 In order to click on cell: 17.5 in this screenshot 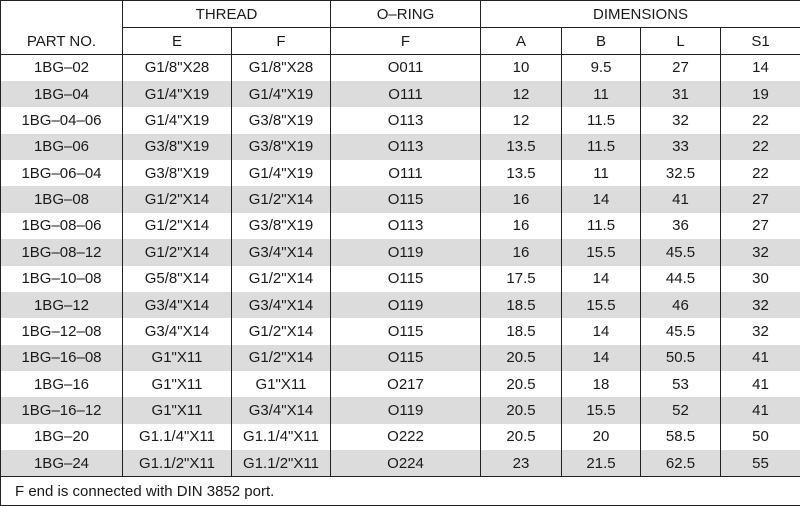, I will do `click(521, 279)`.